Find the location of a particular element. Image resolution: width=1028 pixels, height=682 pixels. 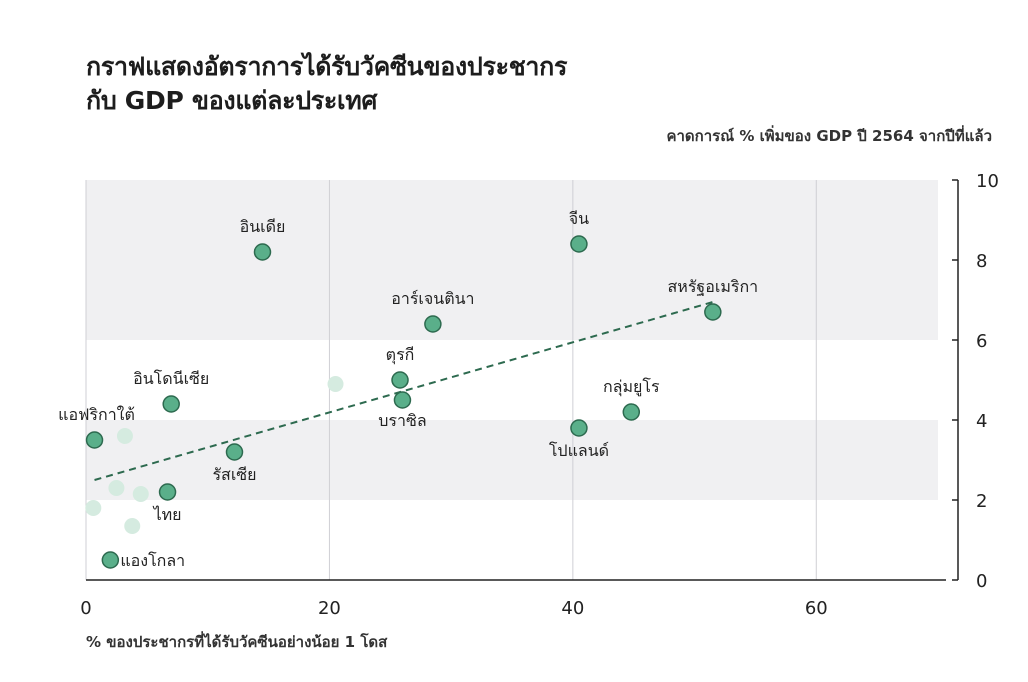

y-tick-label: 2 is located at coordinates (981, 501).